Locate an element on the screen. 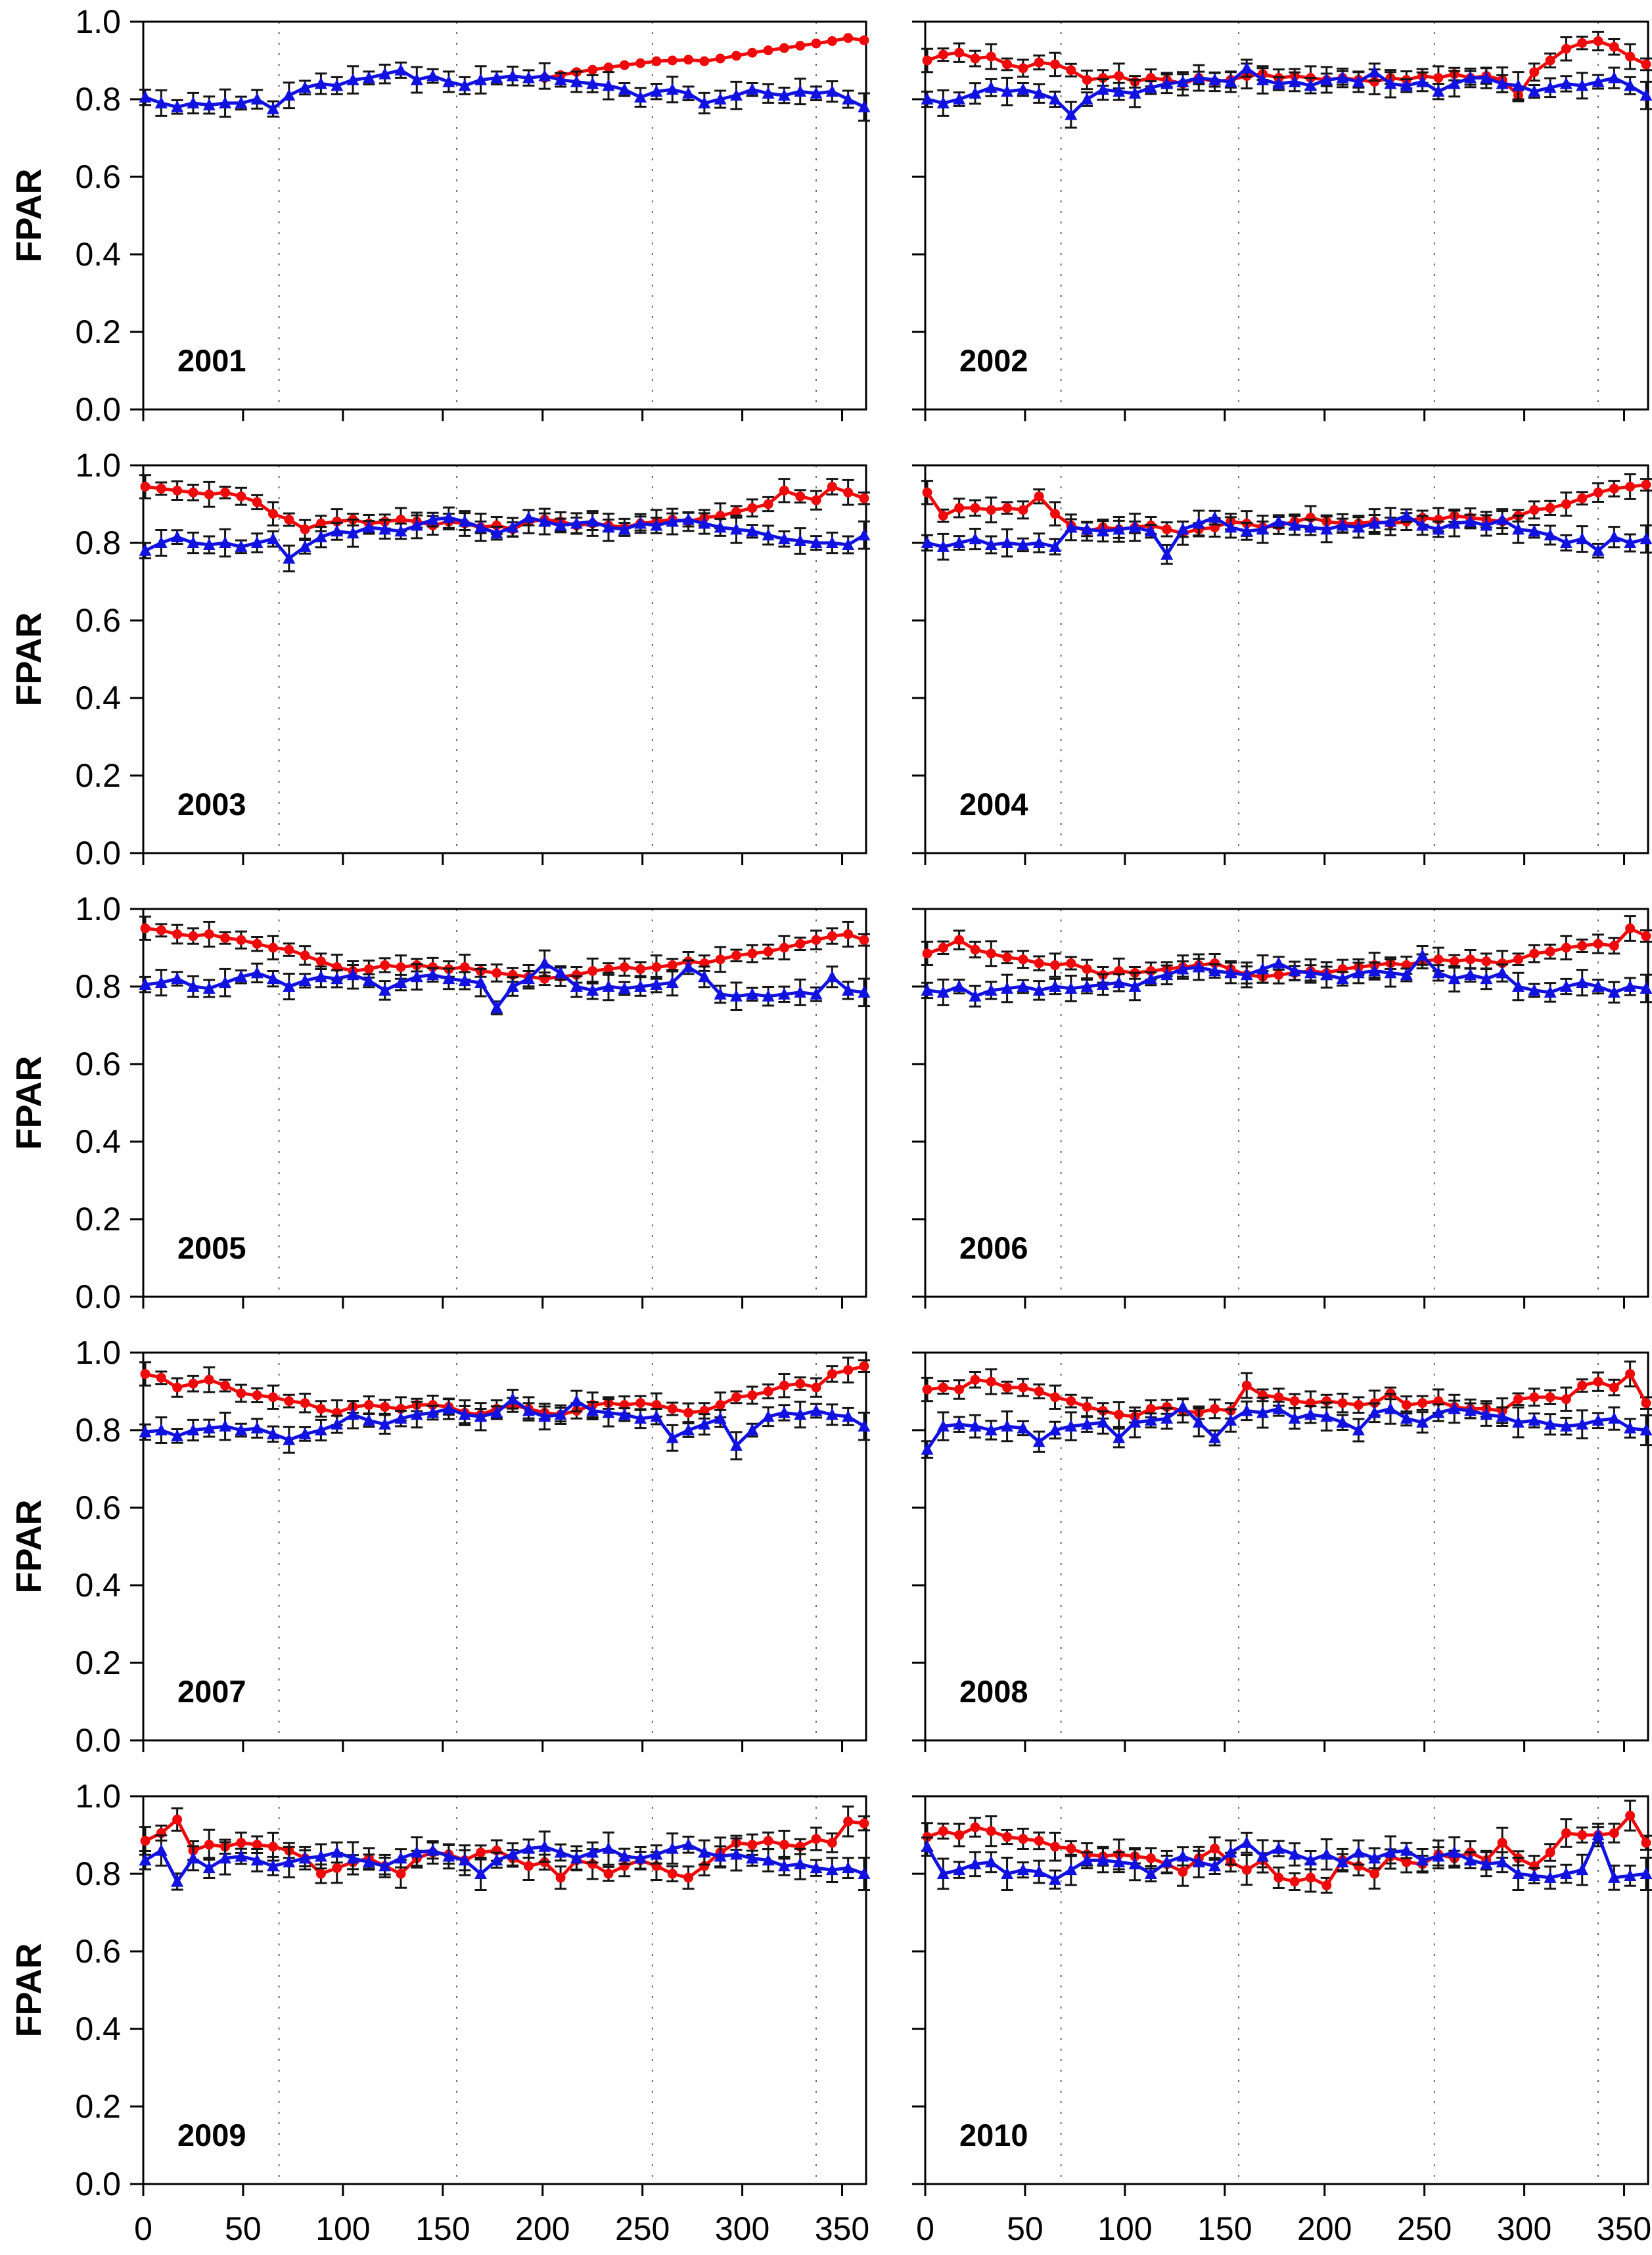 The width and height of the screenshot is (1652, 2255). plot-frame is located at coordinates (504, 1103).